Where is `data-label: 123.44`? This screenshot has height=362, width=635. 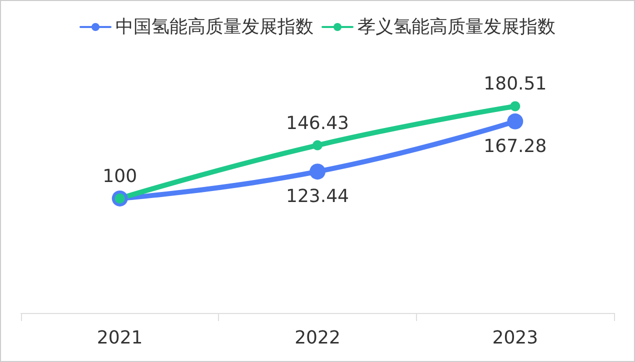
data-label: 123.44 is located at coordinates (317, 197).